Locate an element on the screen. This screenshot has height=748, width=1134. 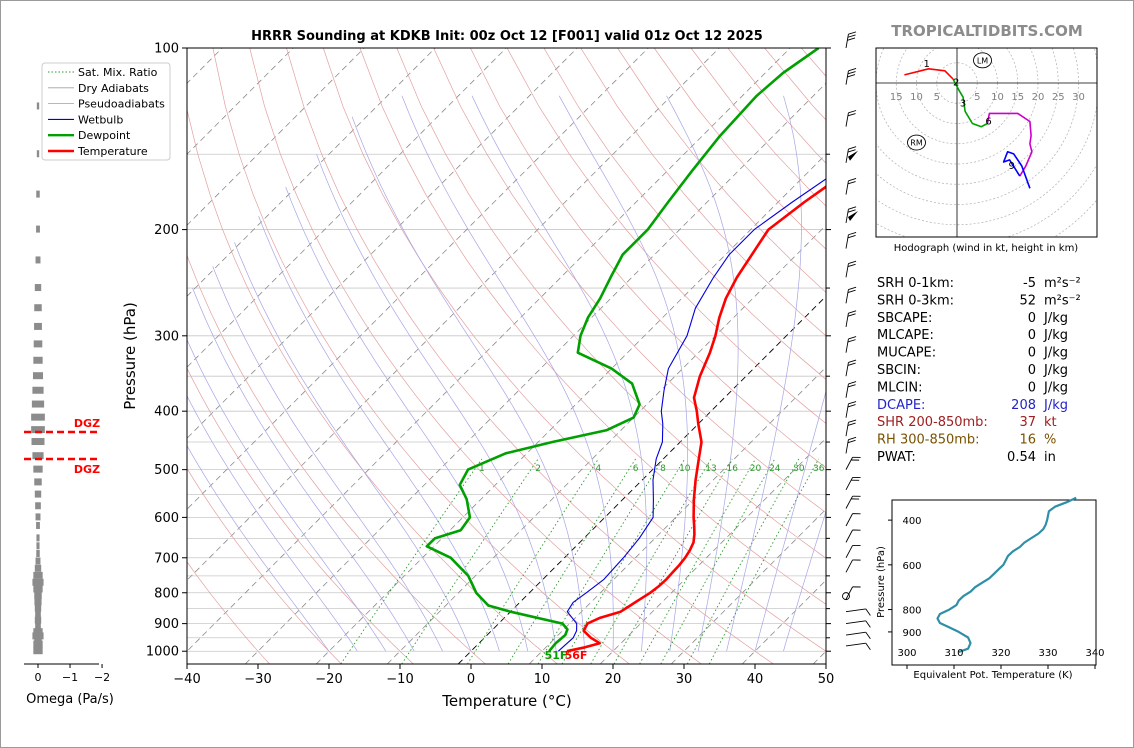
index-label: SRH 0-1km: is located at coordinates (915, 283).